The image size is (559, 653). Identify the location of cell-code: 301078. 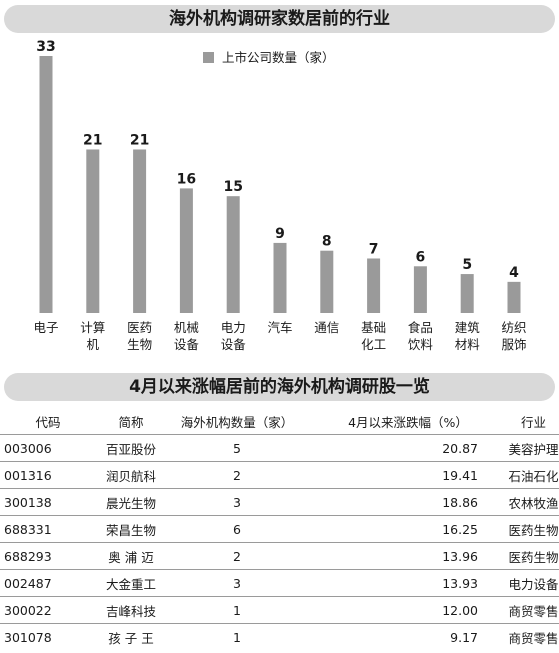
(28, 637).